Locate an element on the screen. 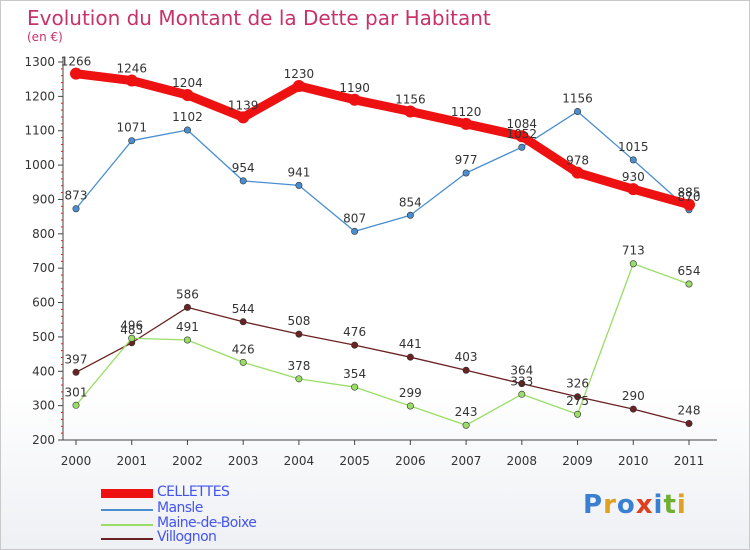  y-tick-label: 1200 is located at coordinates (39, 96).